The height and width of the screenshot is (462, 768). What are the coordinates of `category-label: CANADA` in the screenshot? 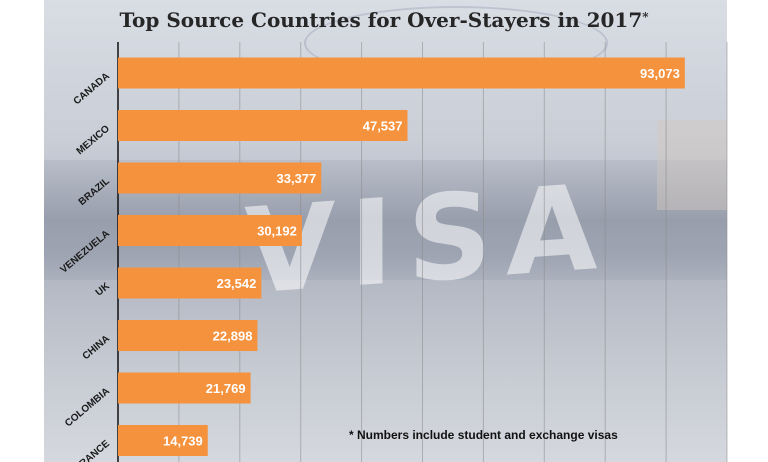 It's located at (92, 89).